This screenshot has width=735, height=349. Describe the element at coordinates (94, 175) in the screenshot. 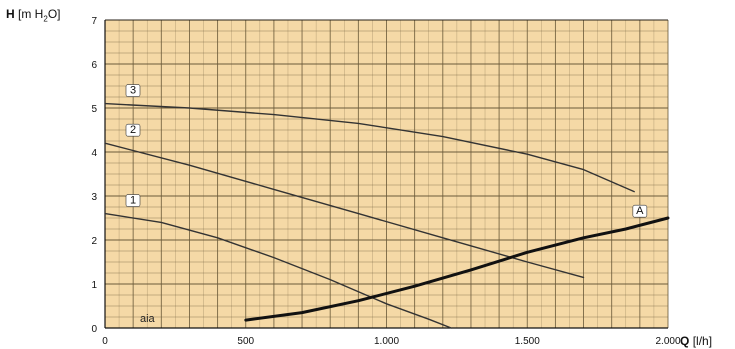

I see `y-tick-labels: 0 1 2 3 4 5 6 7` at that location.